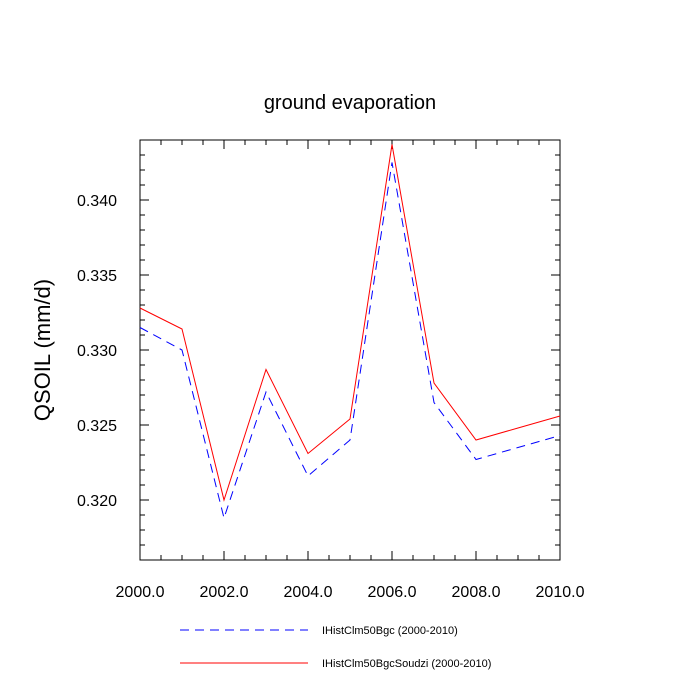 The height and width of the screenshot is (700, 700). I want to click on chart-title: ground evaporation, so click(350, 103).